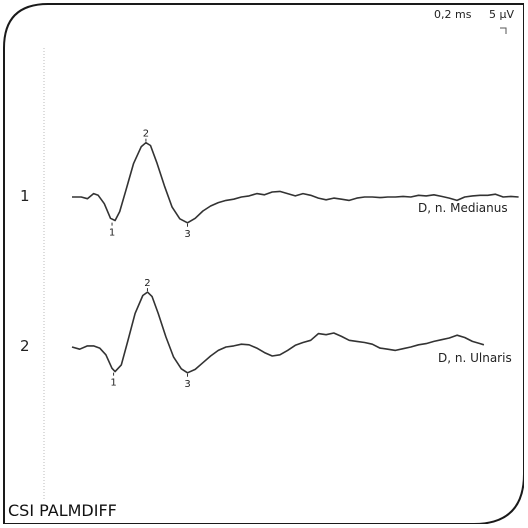 The image size is (528, 528). Describe the element at coordinates (278, 332) in the screenshot. I see `trace-2-line` at that location.